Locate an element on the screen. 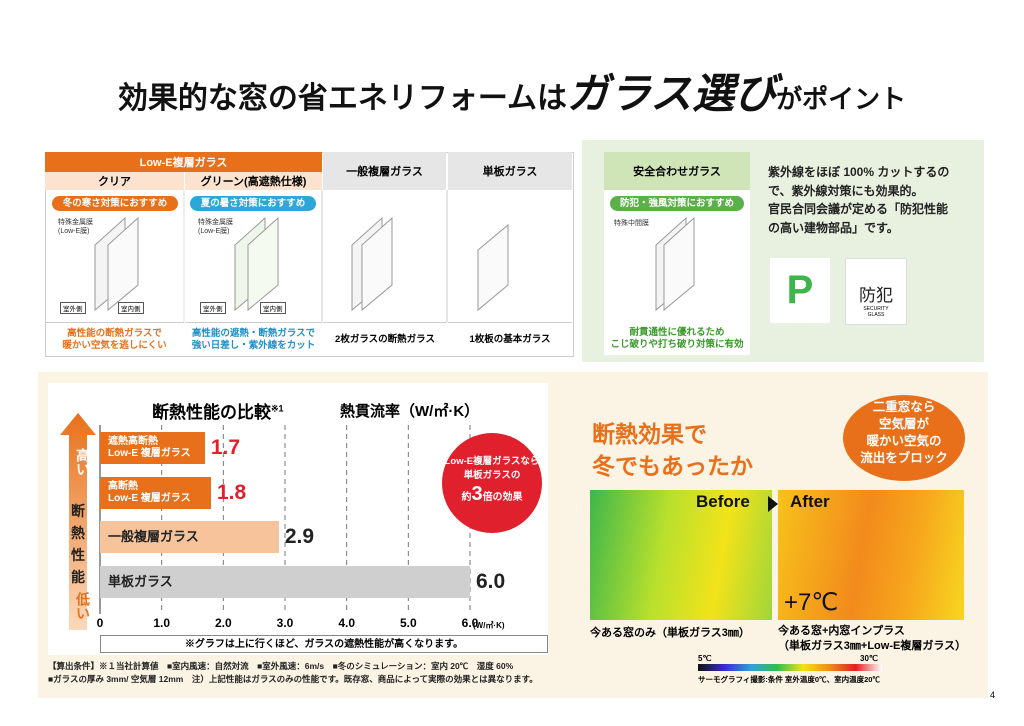 Image resolution: width=1024 pixels, height=726 pixels. category-label: 高断熱 Low-E 複層ガラス is located at coordinates (149, 492).